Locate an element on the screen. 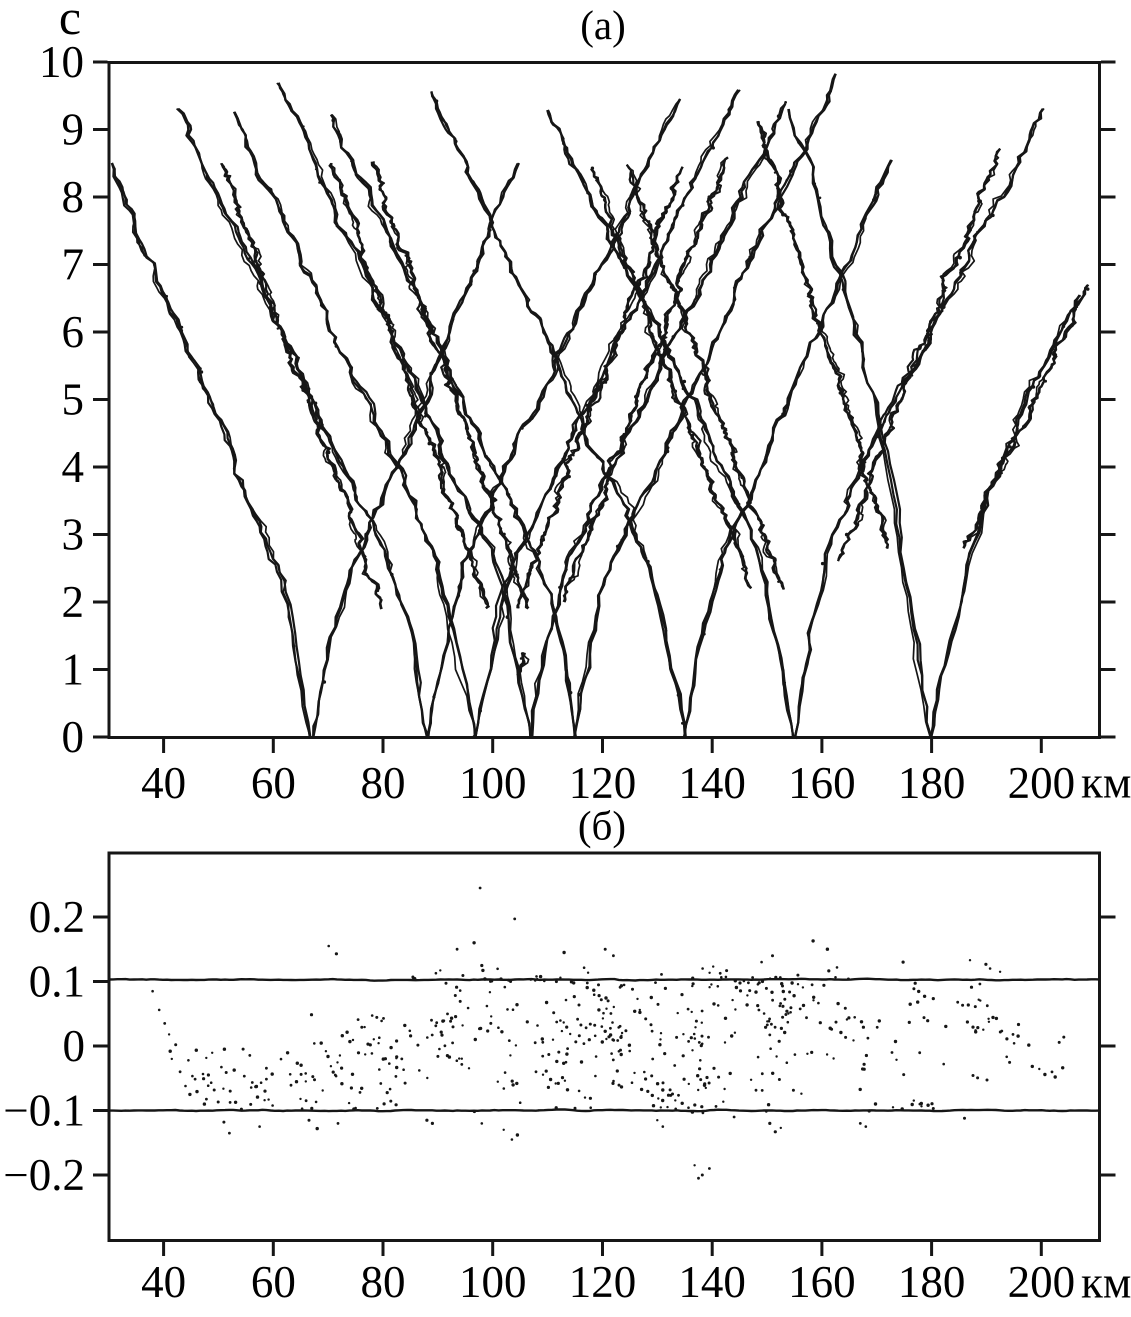 This screenshot has width=1131, height=1317. svg-text: −0.1 is located at coordinates (44, 1111).